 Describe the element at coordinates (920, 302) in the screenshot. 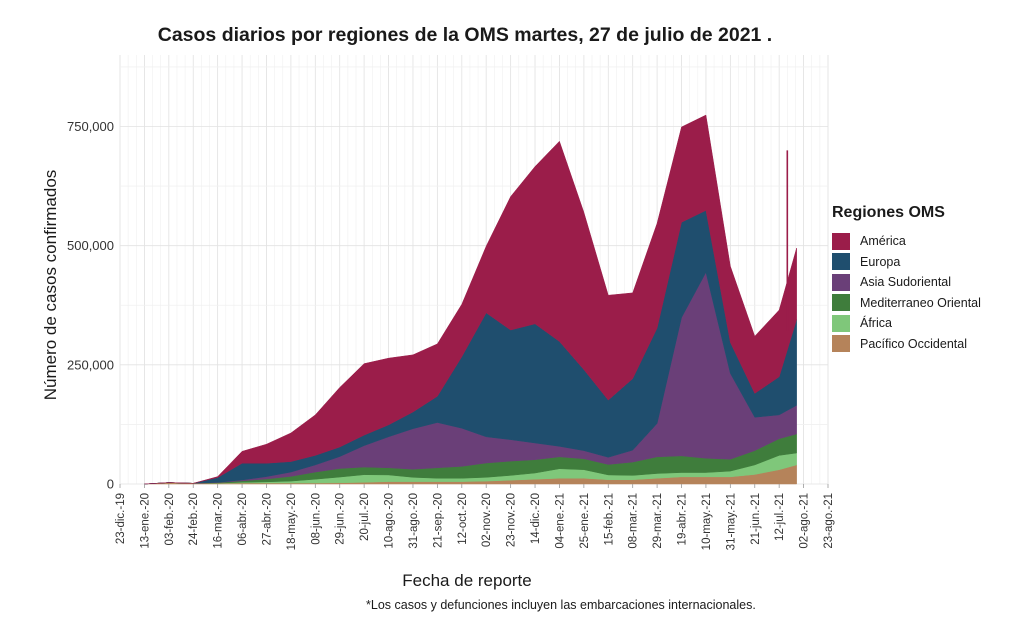

I see `legend-label: Mediterraneo Oriental` at that location.